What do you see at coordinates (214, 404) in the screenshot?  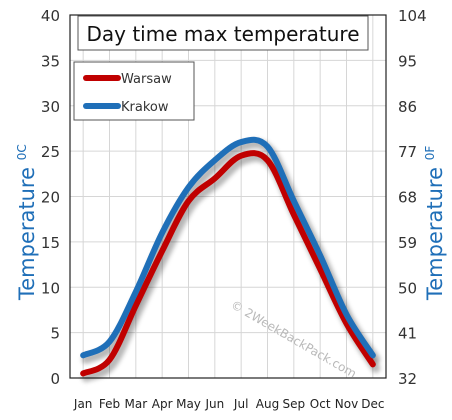 I see `x-tick-label: Jun` at bounding box center [214, 404].